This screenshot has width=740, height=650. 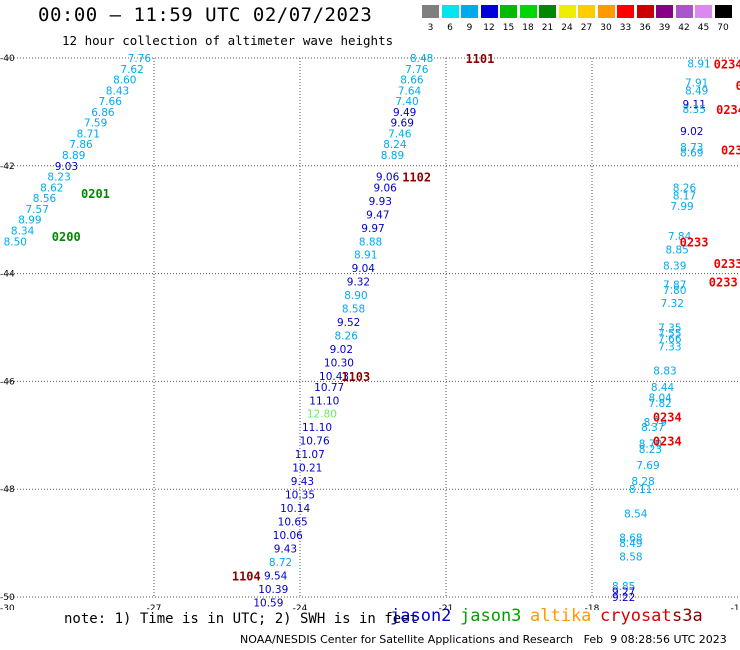 What do you see at coordinates (592, 607) in the screenshot?
I see `x-tick-label: -18` at bounding box center [592, 607].